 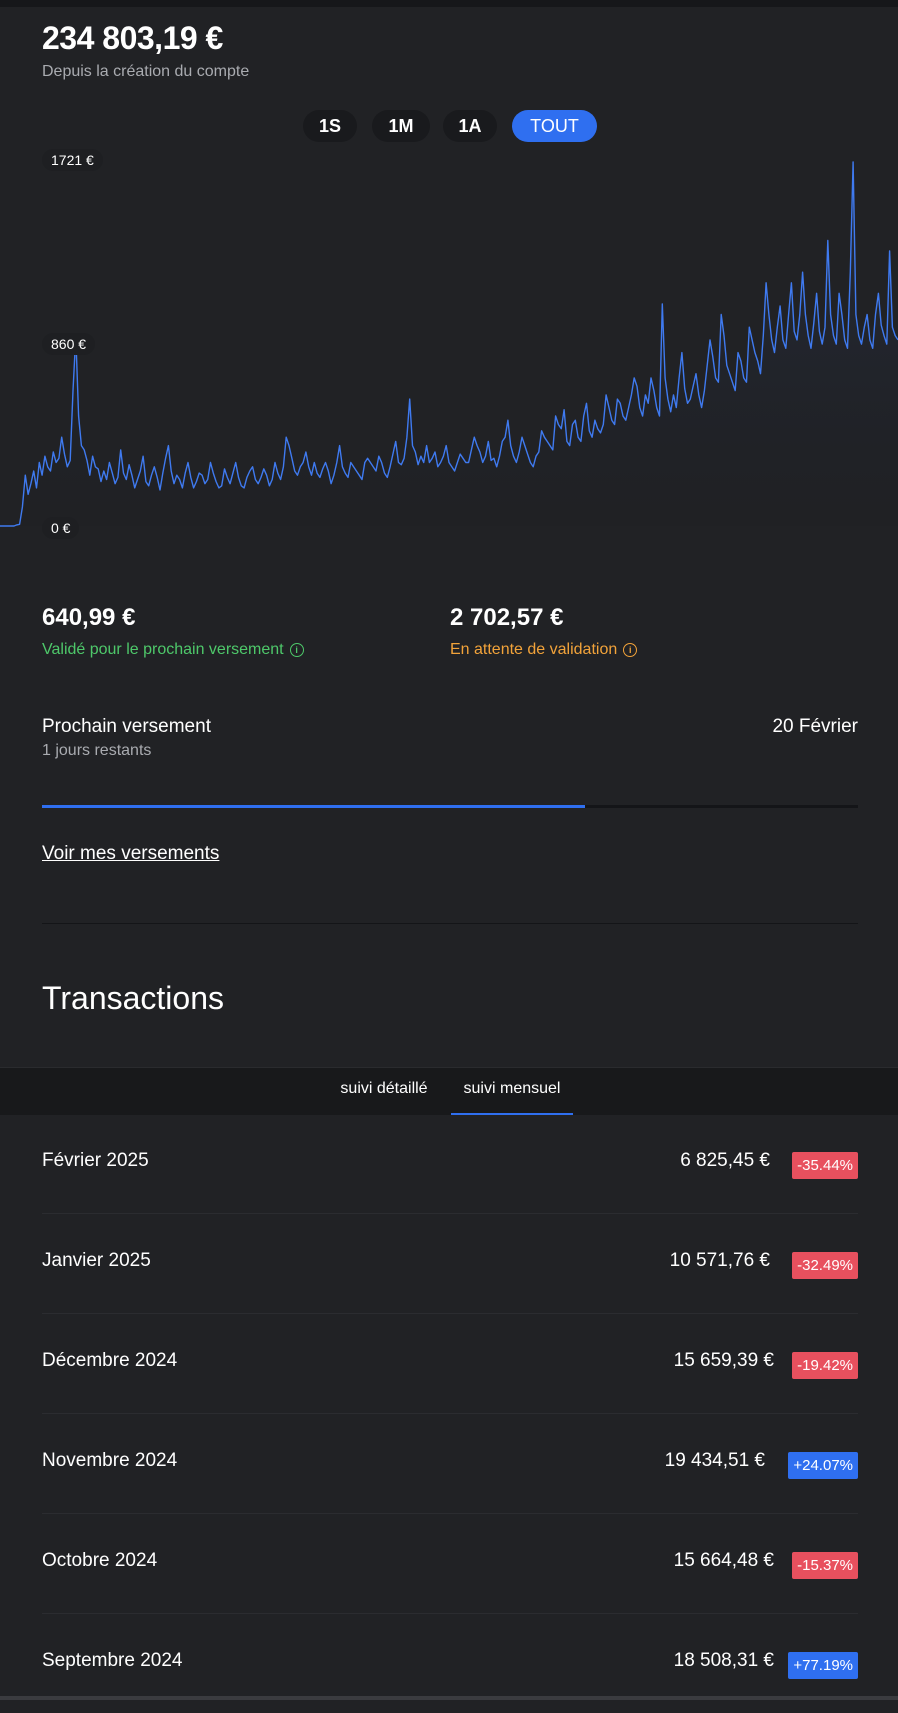 I want to click on next-payout-remaining: 1 jours restants, so click(x=97, y=750).